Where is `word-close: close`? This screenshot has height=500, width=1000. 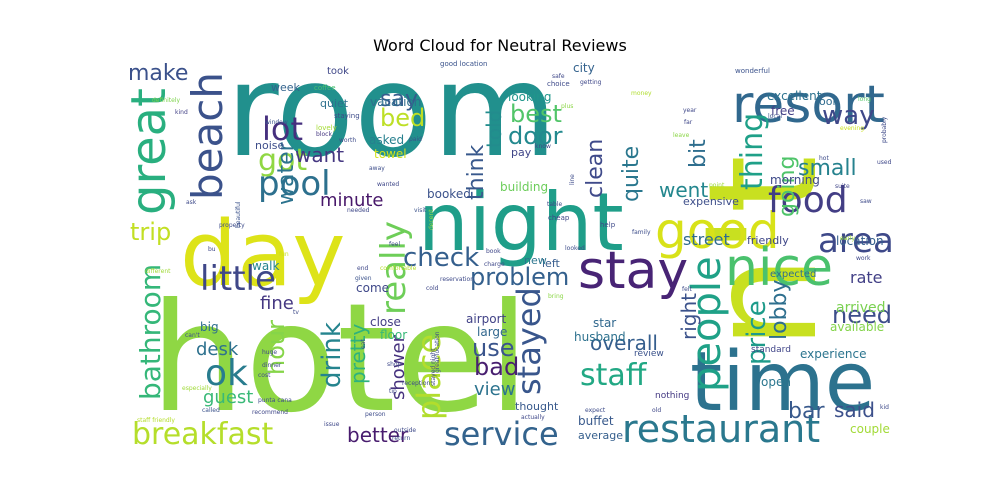 word-close: close is located at coordinates (385, 322).